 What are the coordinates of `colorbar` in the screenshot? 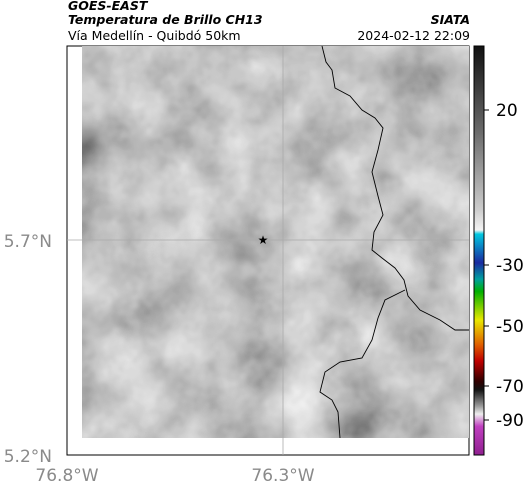 It's located at (479, 250).